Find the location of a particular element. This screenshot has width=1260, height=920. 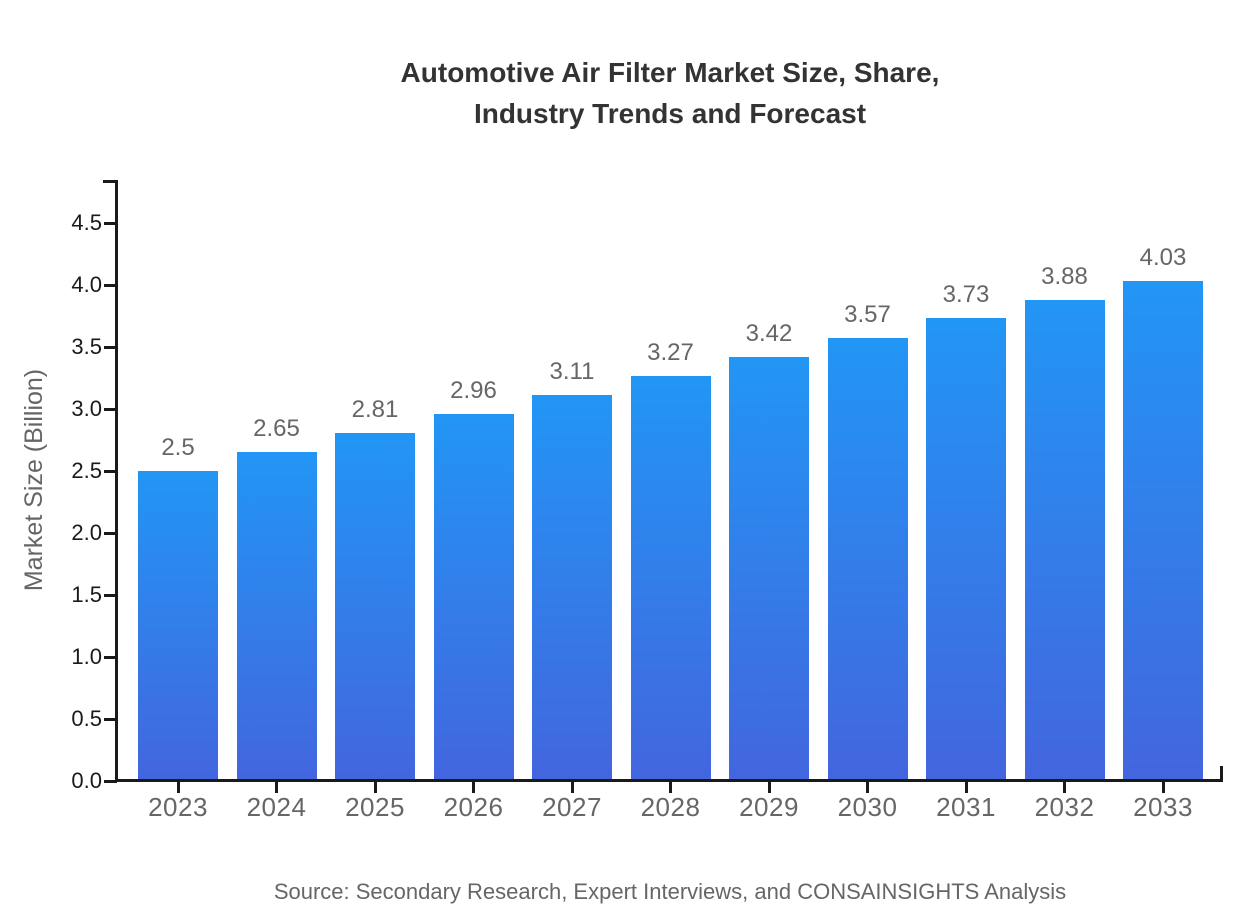

bar-2033 is located at coordinates (1163, 531).